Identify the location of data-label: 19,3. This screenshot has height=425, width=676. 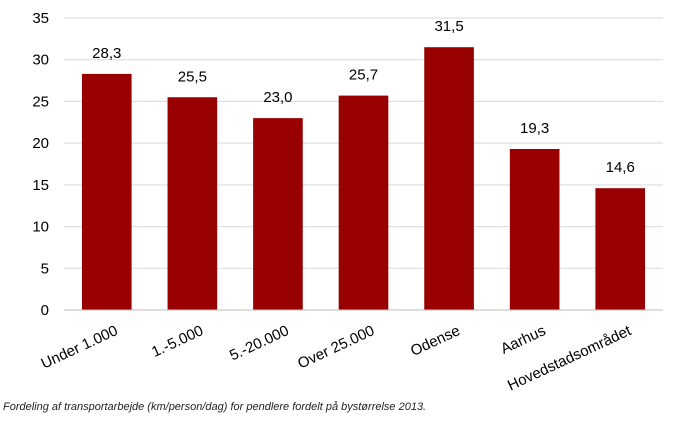
(534, 128).